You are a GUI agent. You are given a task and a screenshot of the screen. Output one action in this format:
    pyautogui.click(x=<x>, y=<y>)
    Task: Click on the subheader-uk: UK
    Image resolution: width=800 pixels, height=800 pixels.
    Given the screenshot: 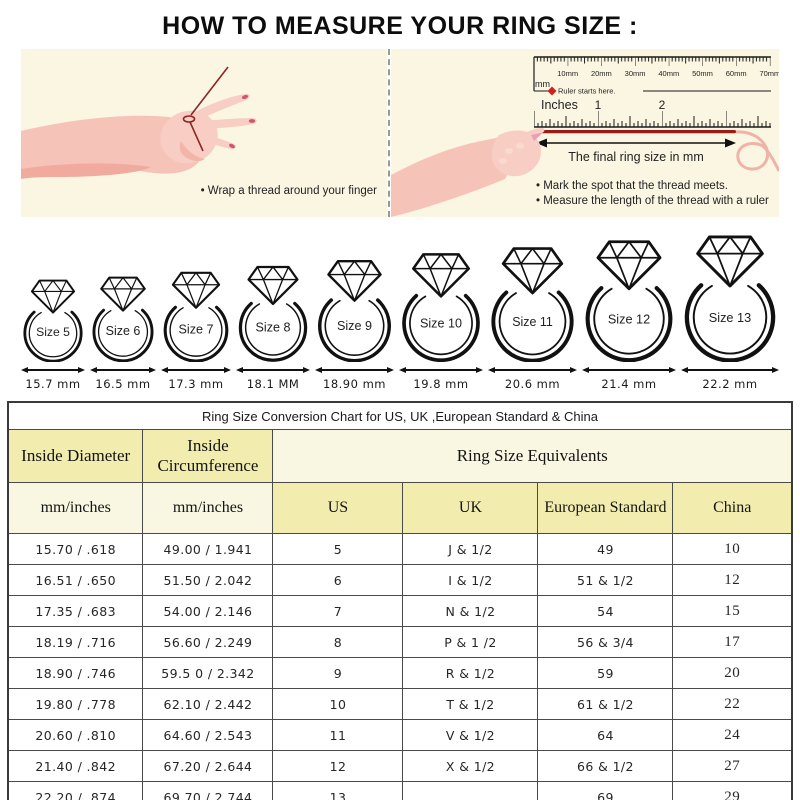 What is the action you would take?
    pyautogui.click(x=470, y=508)
    